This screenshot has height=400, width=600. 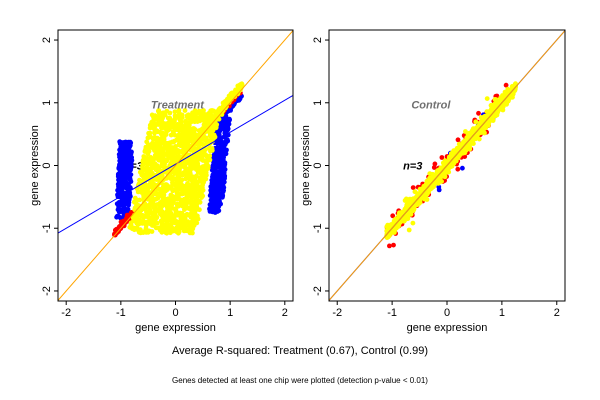 I want to click on y-axis-label: gene expression, so click(x=35, y=165).